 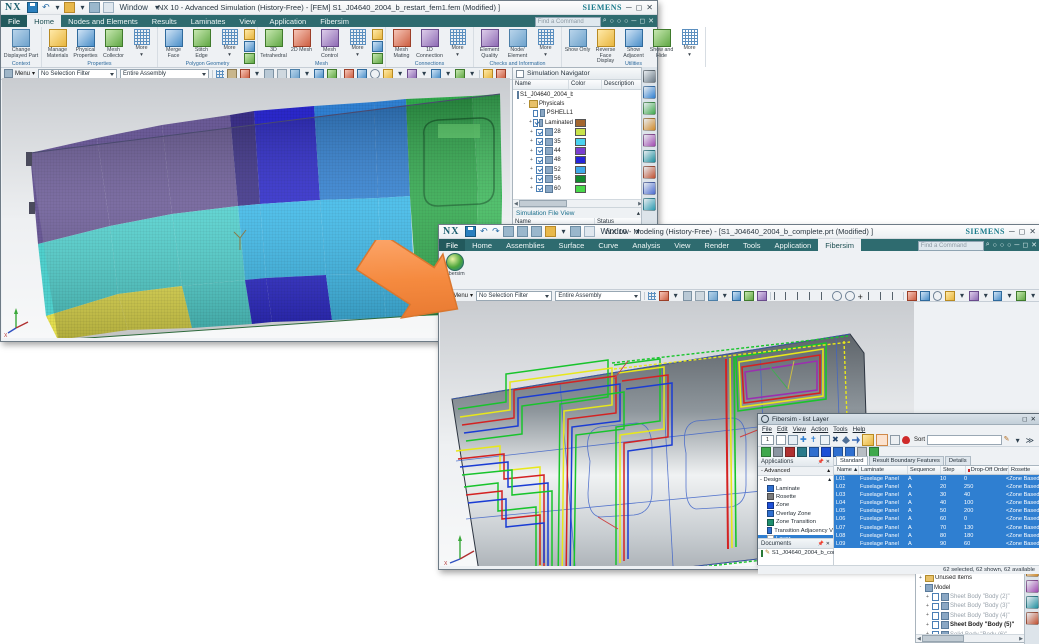 What do you see at coordinates (1017, 245) in the screenshot?
I see `ribbon-ctrl-icon: ─` at bounding box center [1017, 245].